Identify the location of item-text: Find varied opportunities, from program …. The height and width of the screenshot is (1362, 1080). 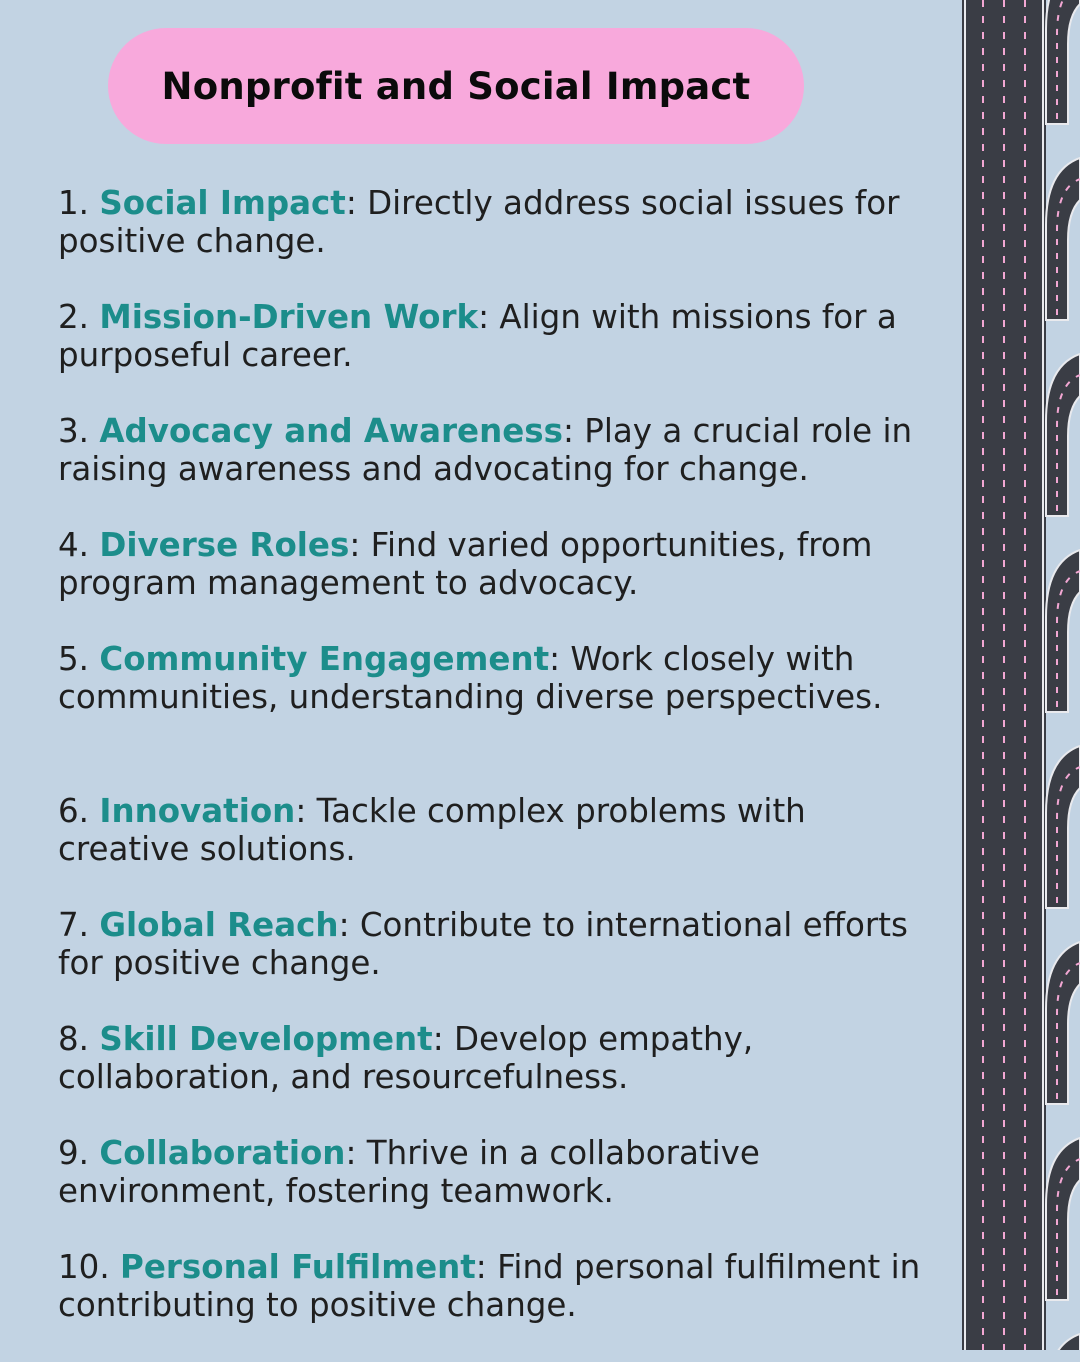
(465, 564).